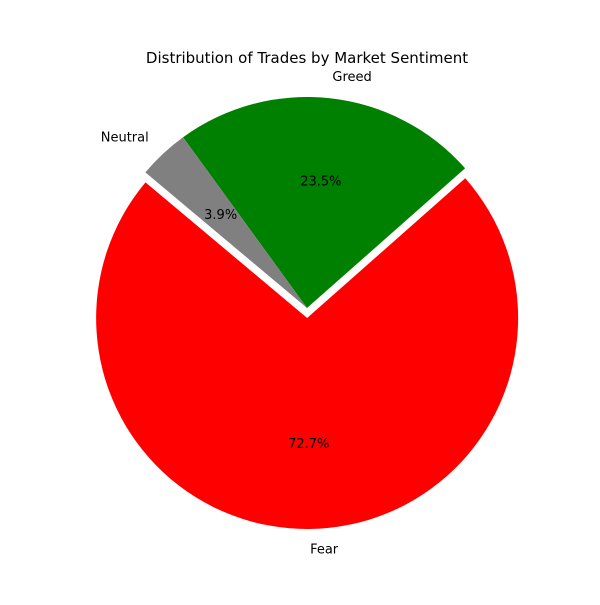  Describe the element at coordinates (351, 77) in the screenshot. I see `slice-label-greed: Greed` at that location.